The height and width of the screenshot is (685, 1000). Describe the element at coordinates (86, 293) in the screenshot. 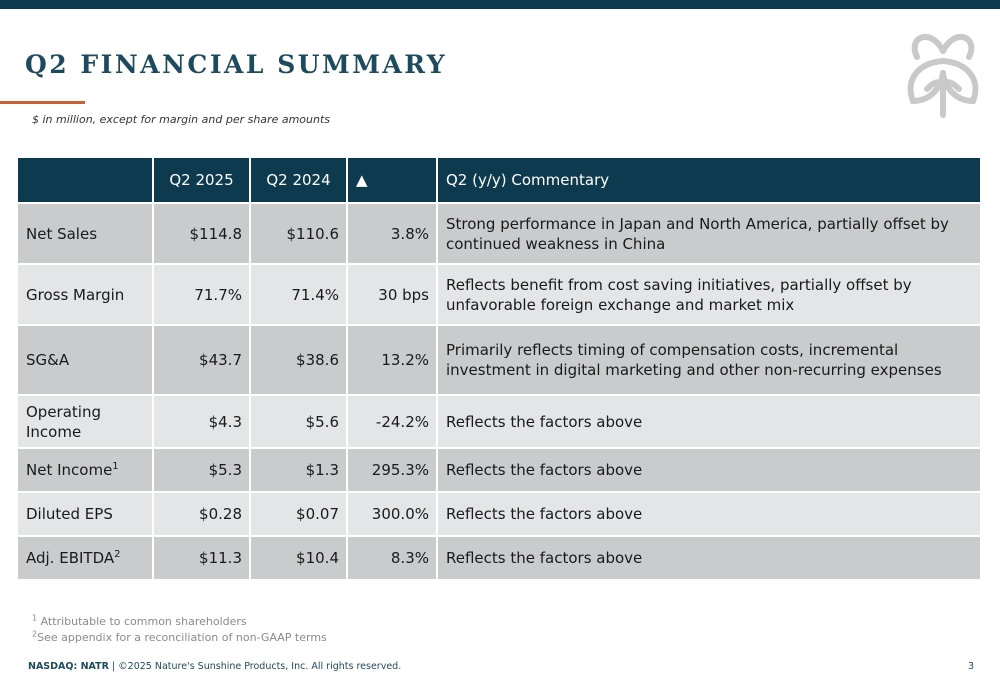

I see `row-label: Gross Margin` at that location.